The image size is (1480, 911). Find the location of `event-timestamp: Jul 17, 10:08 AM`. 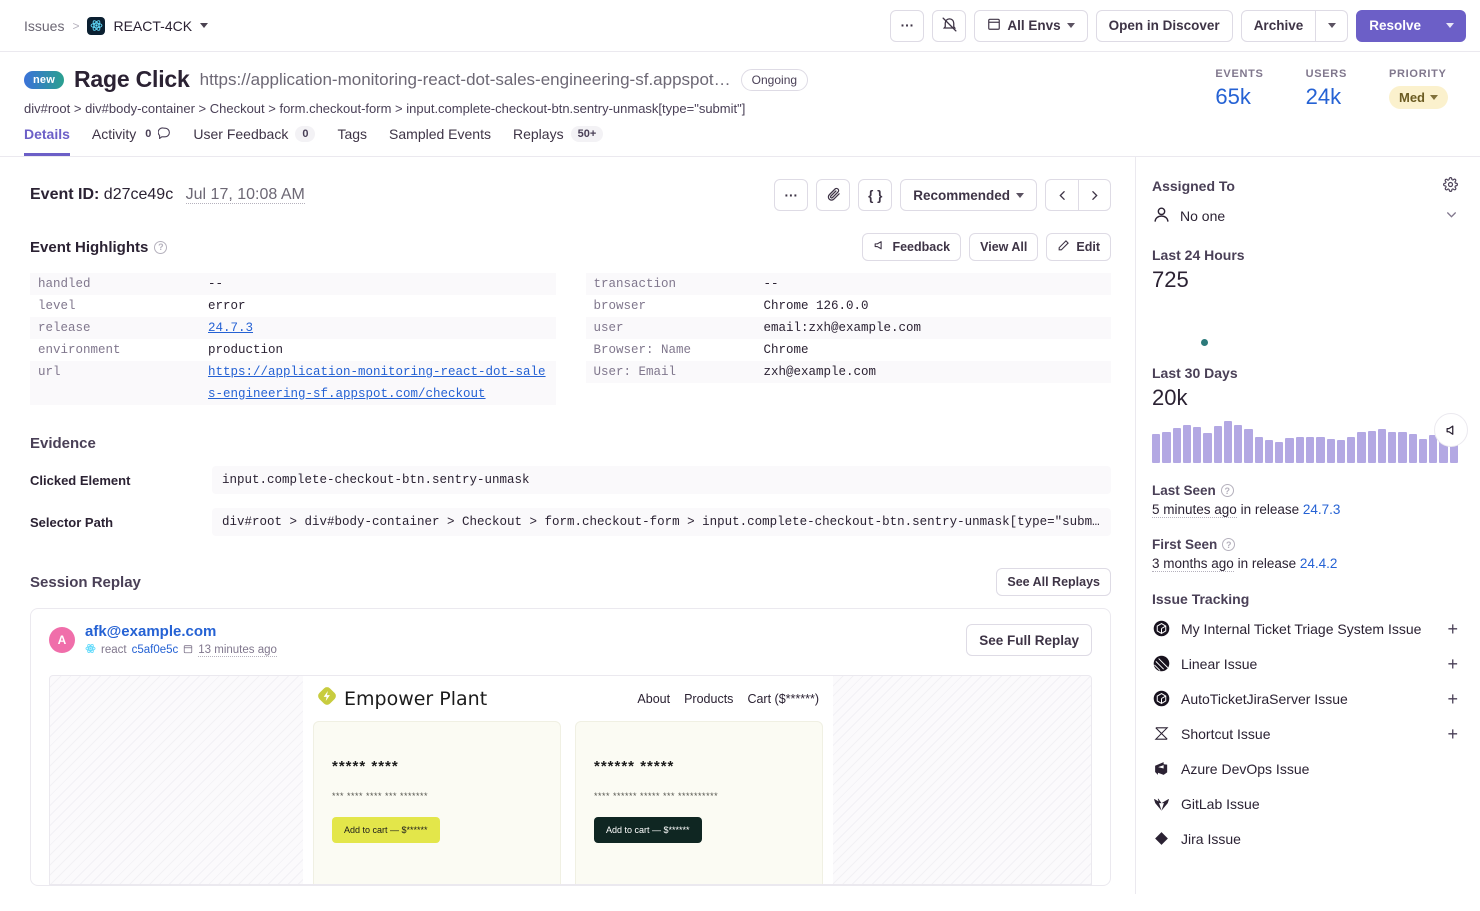

event-timestamp: Jul 17, 10:08 AM is located at coordinates (245, 195).